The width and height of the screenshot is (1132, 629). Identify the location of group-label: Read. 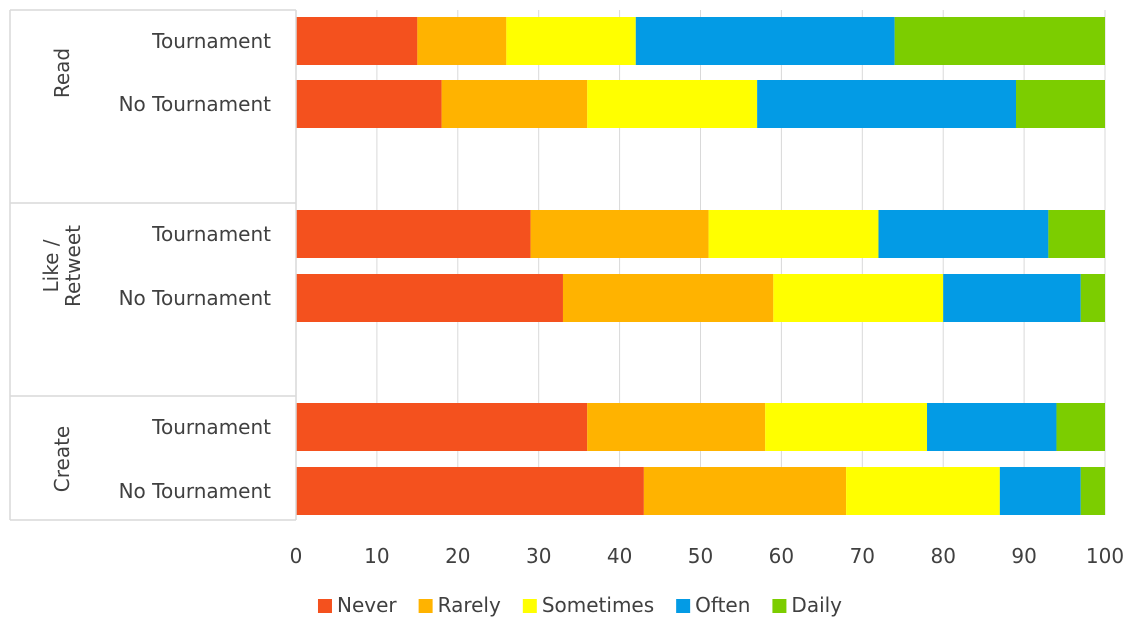
(62, 73).